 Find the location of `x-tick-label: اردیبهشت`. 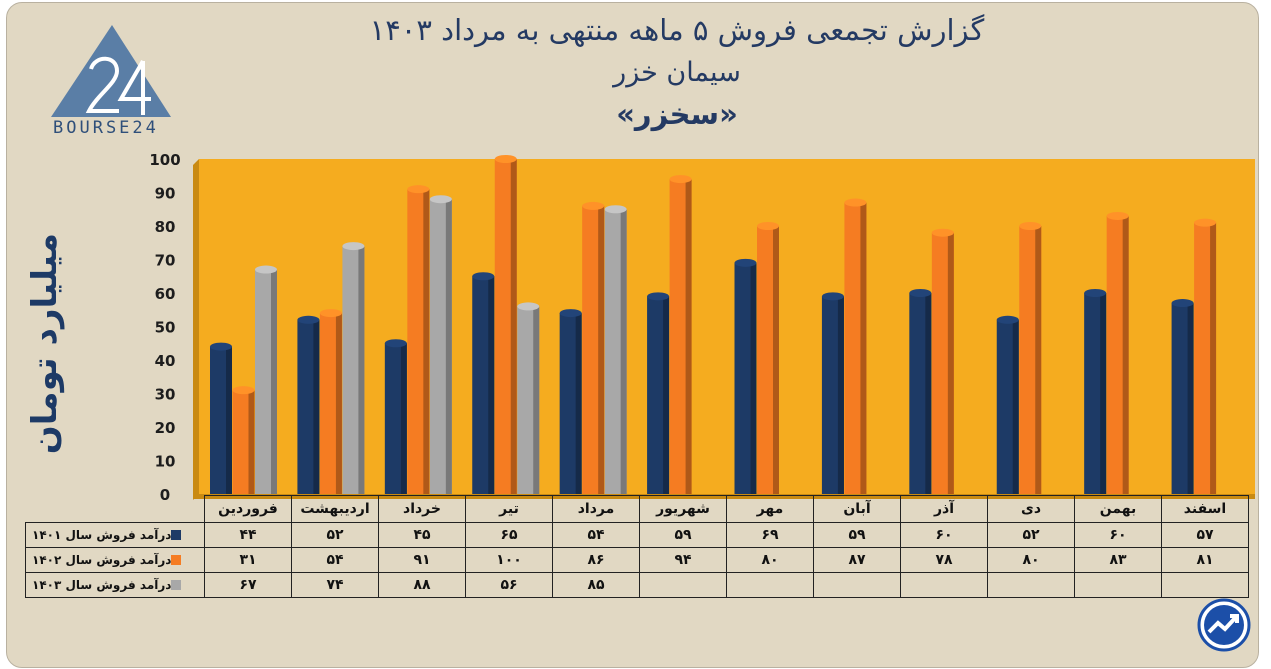

x-tick-label: اردیبهشت is located at coordinates (335, 509).